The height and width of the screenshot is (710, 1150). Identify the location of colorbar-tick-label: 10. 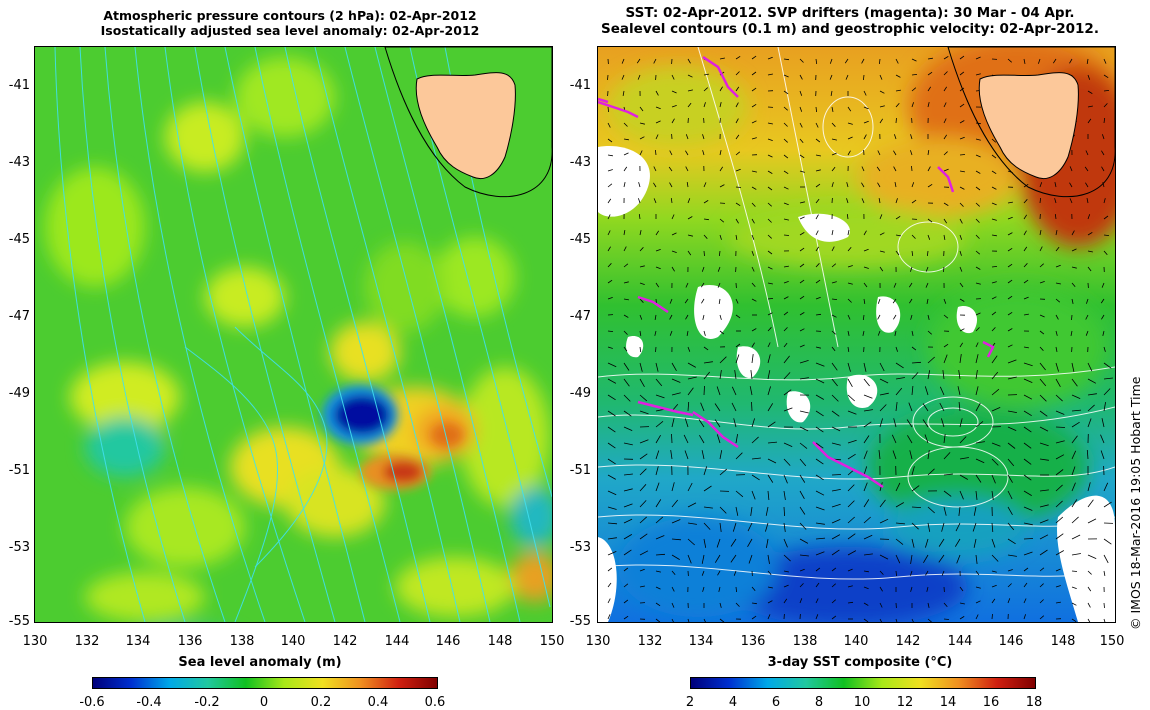
(862, 702).